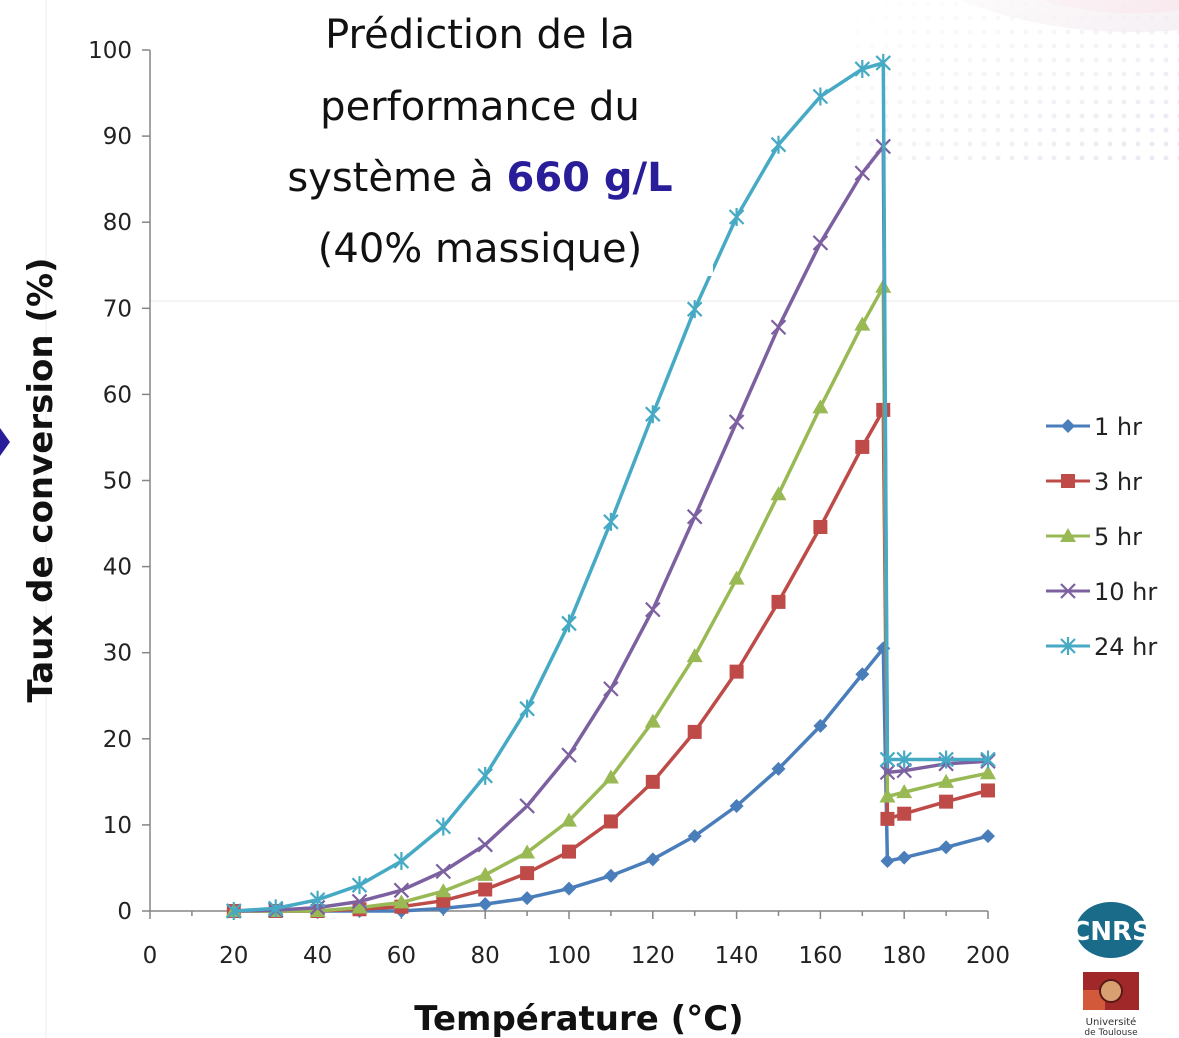 Image resolution: width=1179 pixels, height=1038 pixels. What do you see at coordinates (117, 137) in the screenshot?
I see `y-tick-label: 90` at bounding box center [117, 137].